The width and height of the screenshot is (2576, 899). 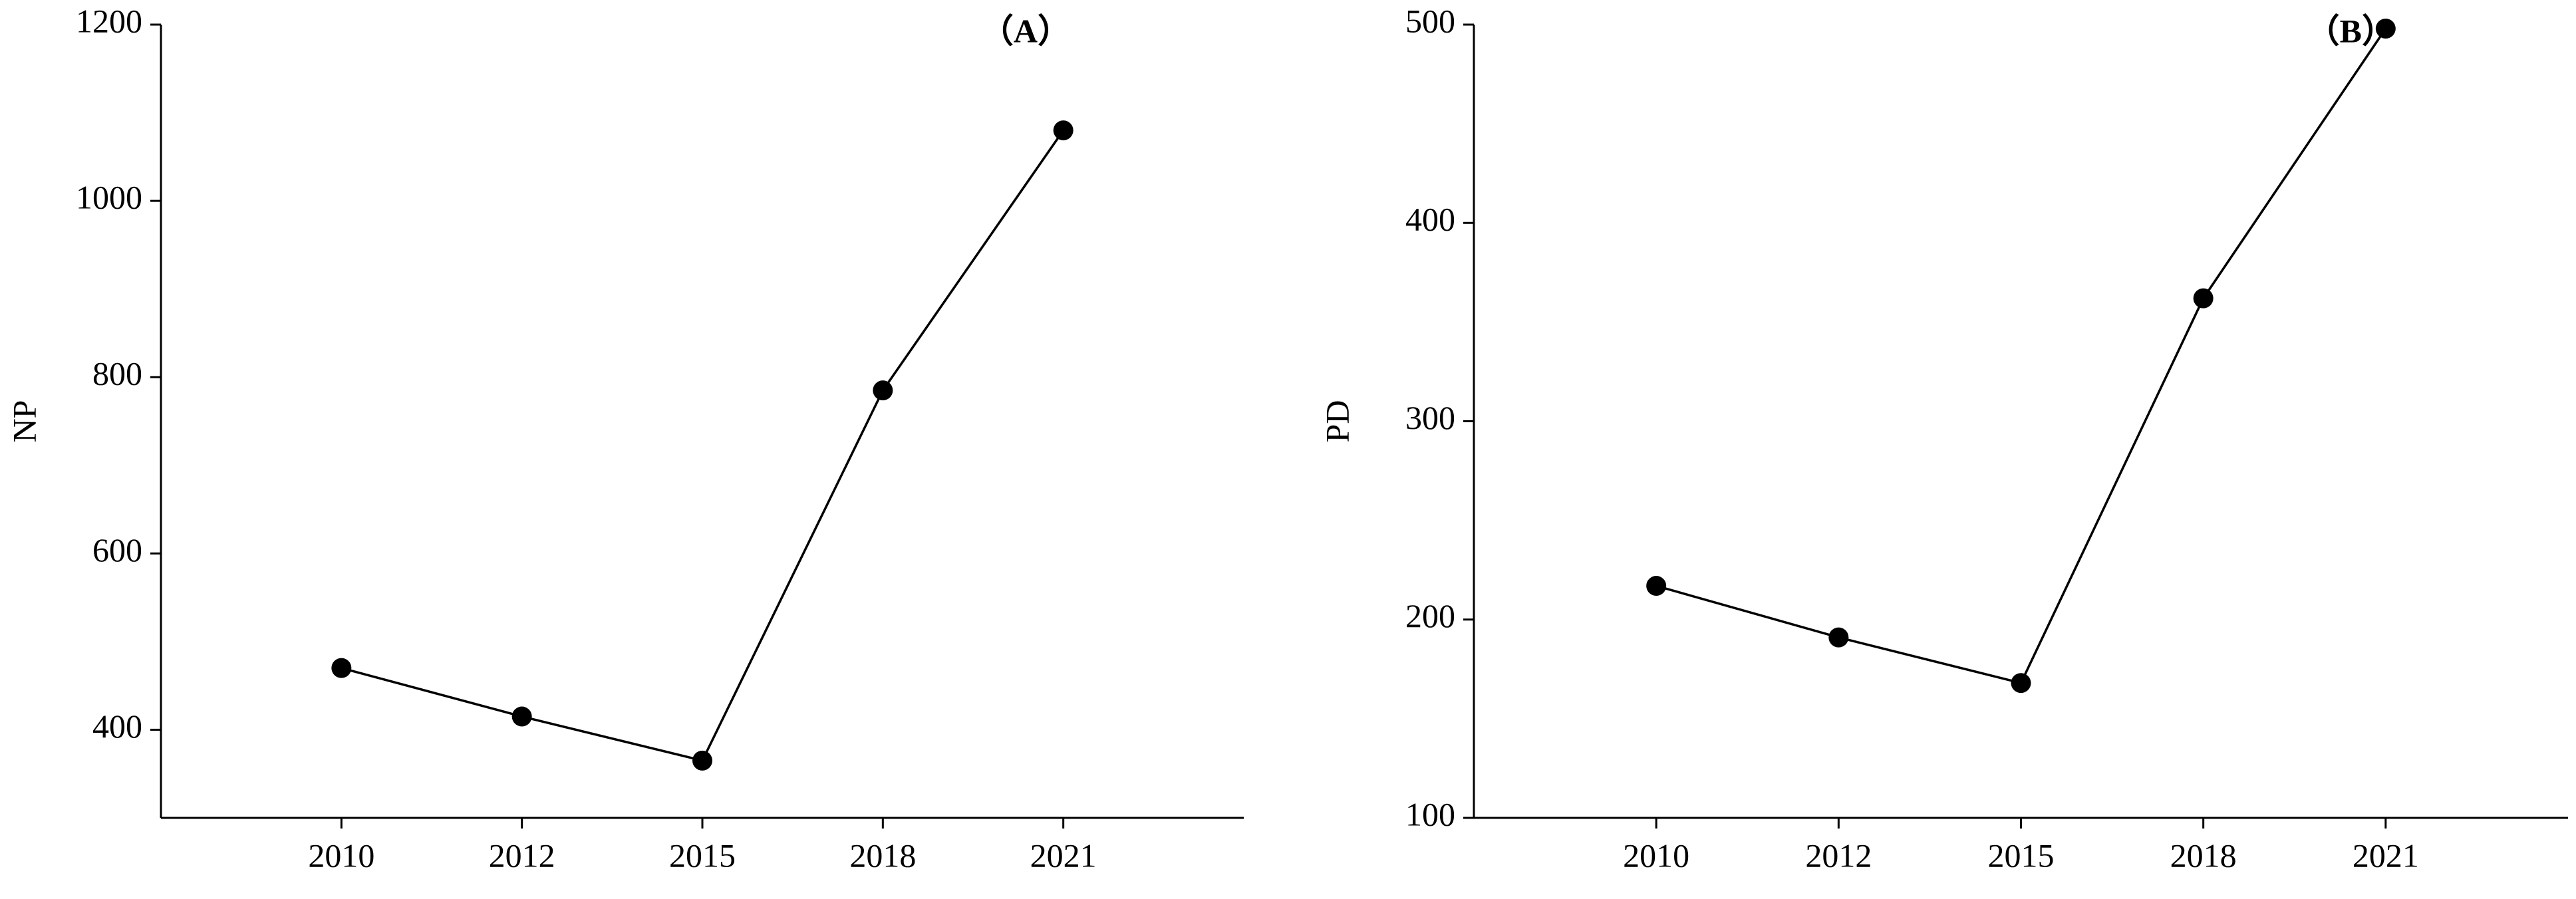 What do you see at coordinates (1430, 615) in the screenshot?
I see `y-tick-label: 200` at bounding box center [1430, 615].